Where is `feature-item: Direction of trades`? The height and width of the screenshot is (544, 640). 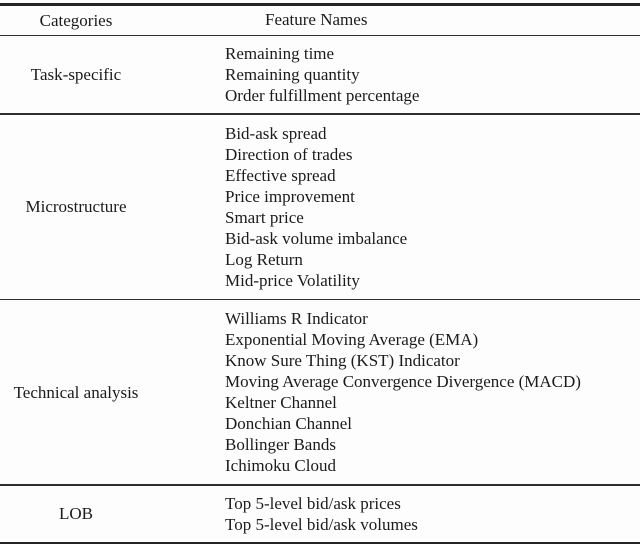
feature-item: Direction of trades is located at coordinates (289, 154).